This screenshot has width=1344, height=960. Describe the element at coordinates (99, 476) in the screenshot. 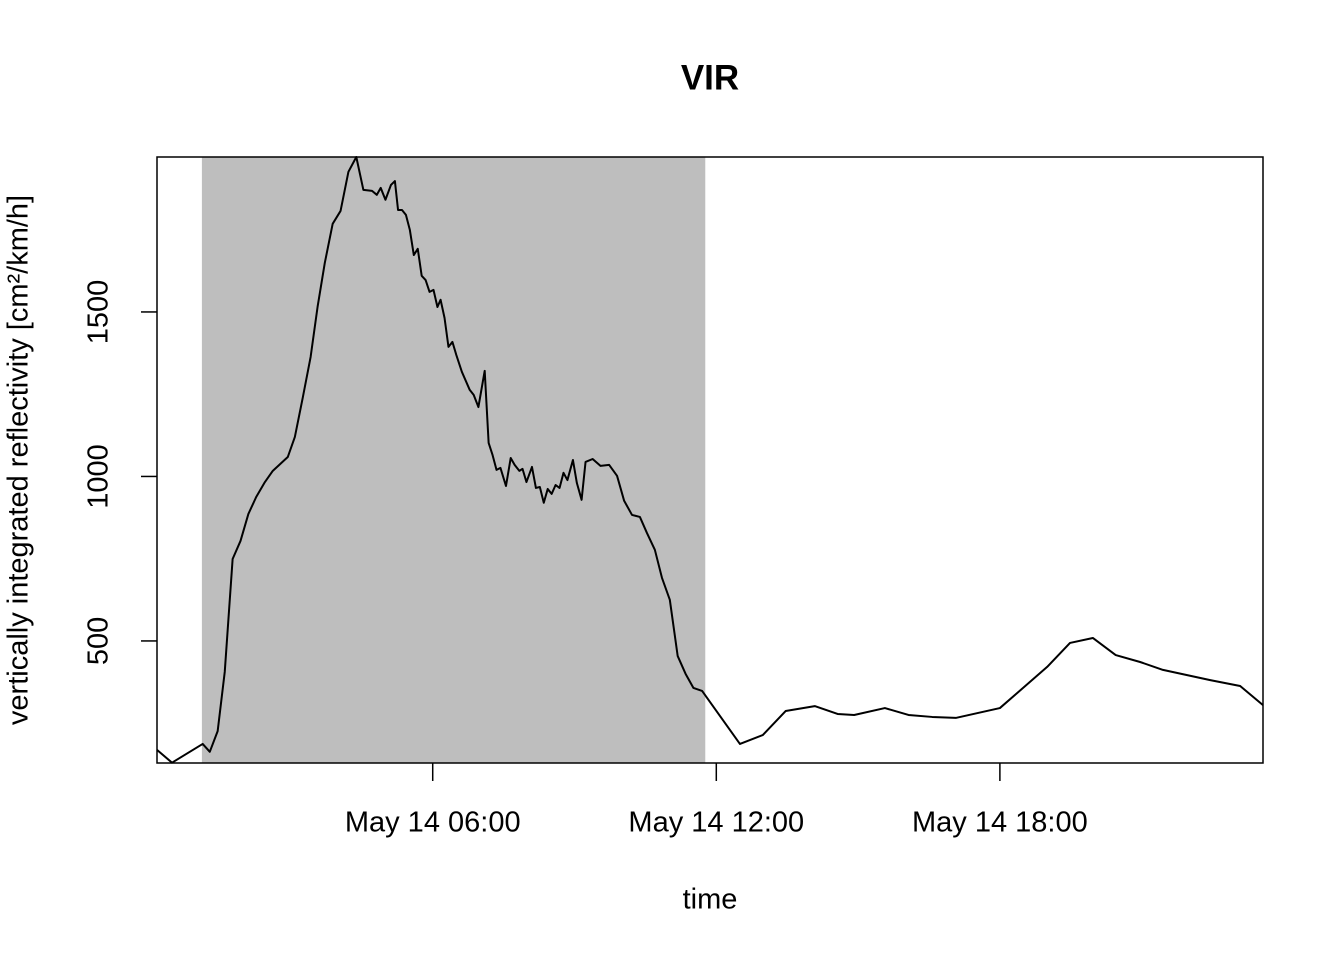

I see `y-tick-label: 1000` at that location.